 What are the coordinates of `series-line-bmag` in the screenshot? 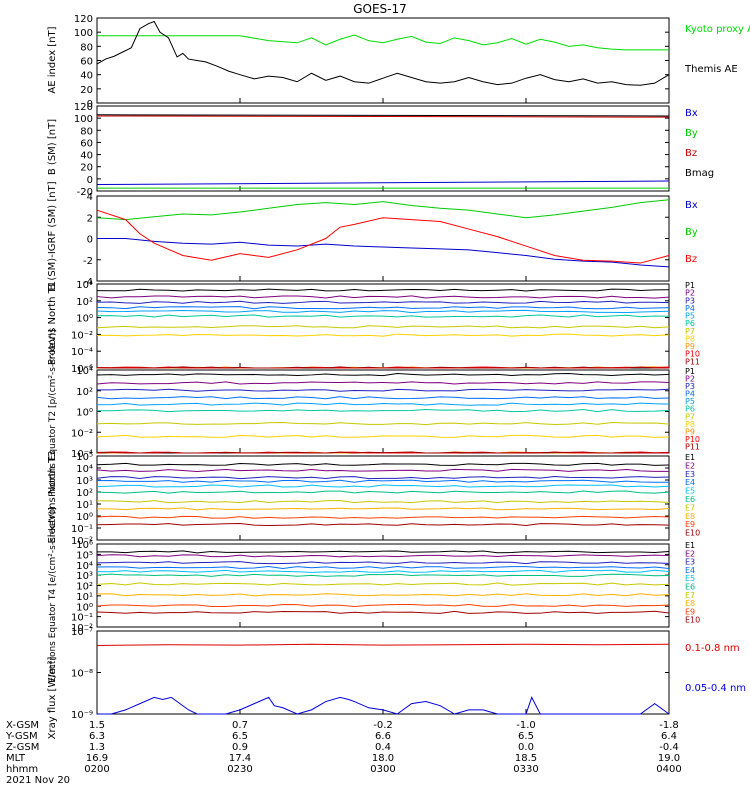 It's located at (383, 115).